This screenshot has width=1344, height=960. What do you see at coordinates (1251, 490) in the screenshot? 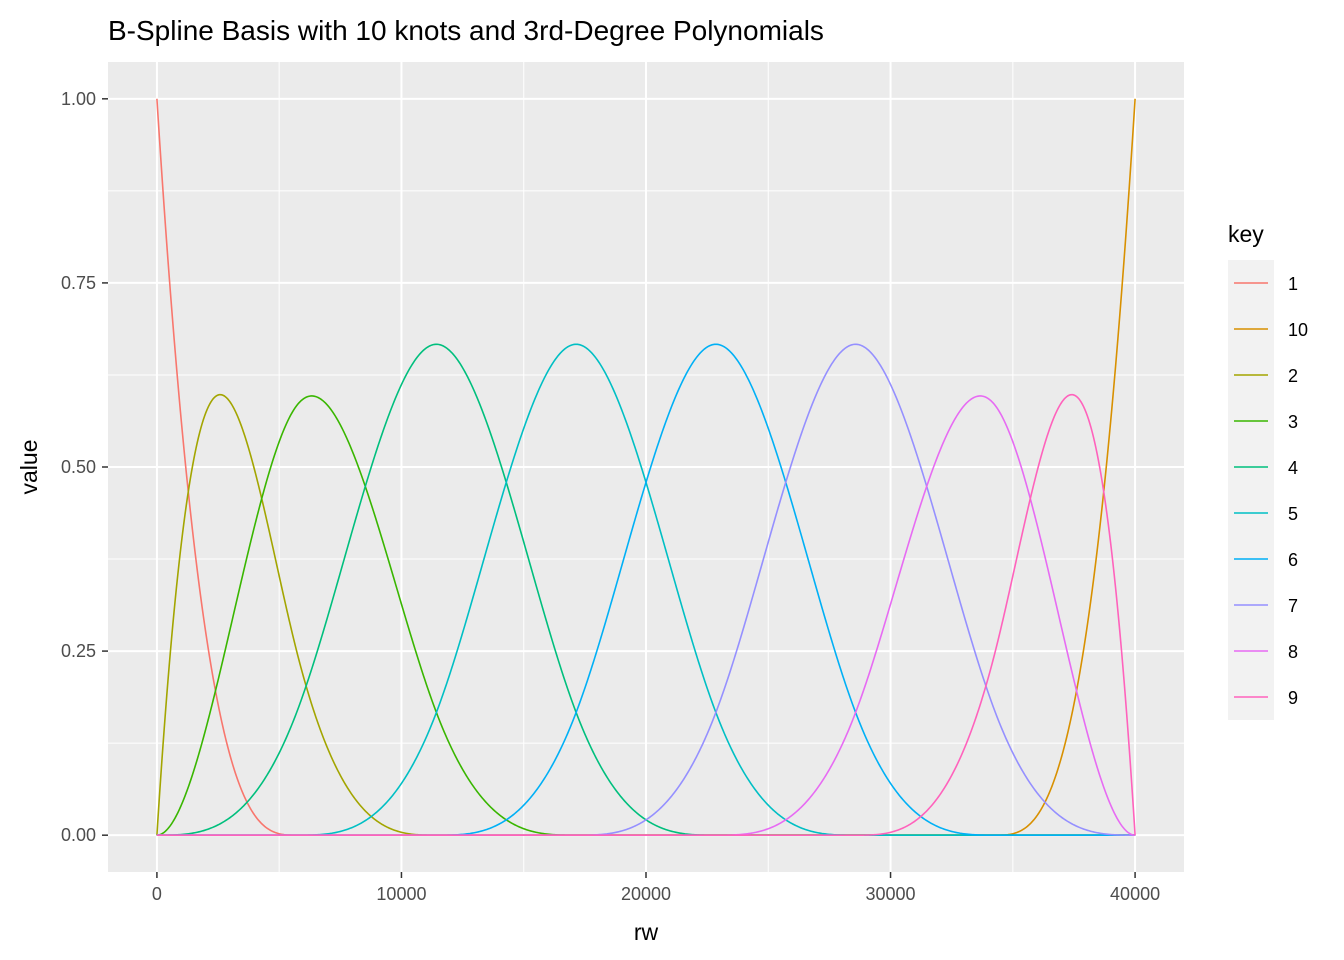
I see `legend-keys-bg` at bounding box center [1251, 490].